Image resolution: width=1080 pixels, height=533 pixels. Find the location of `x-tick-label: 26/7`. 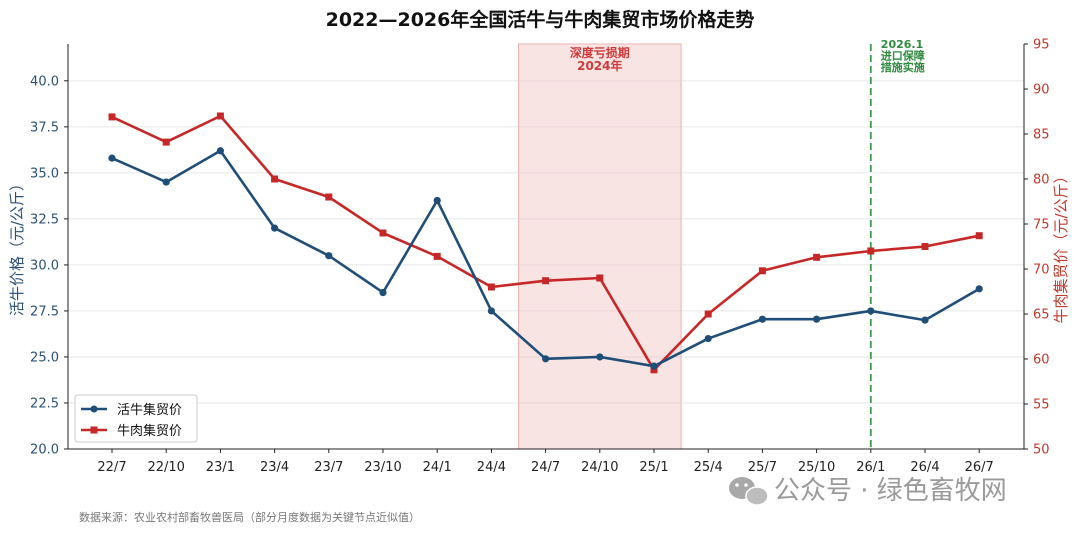

x-tick-label: 26/7 is located at coordinates (979, 467).